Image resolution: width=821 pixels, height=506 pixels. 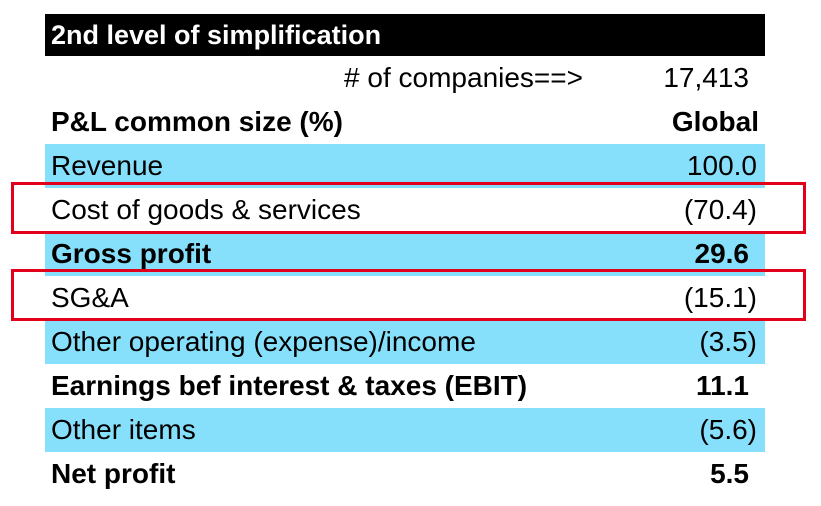 I want to click on row-value: 100.0, so click(x=721, y=165).